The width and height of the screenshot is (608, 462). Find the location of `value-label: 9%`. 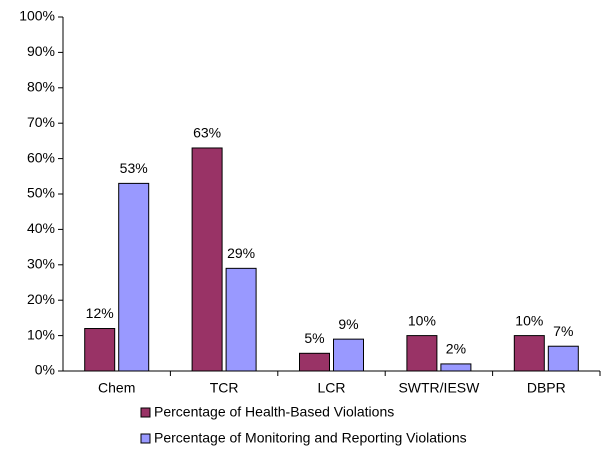

value-label: 9% is located at coordinates (348, 324).